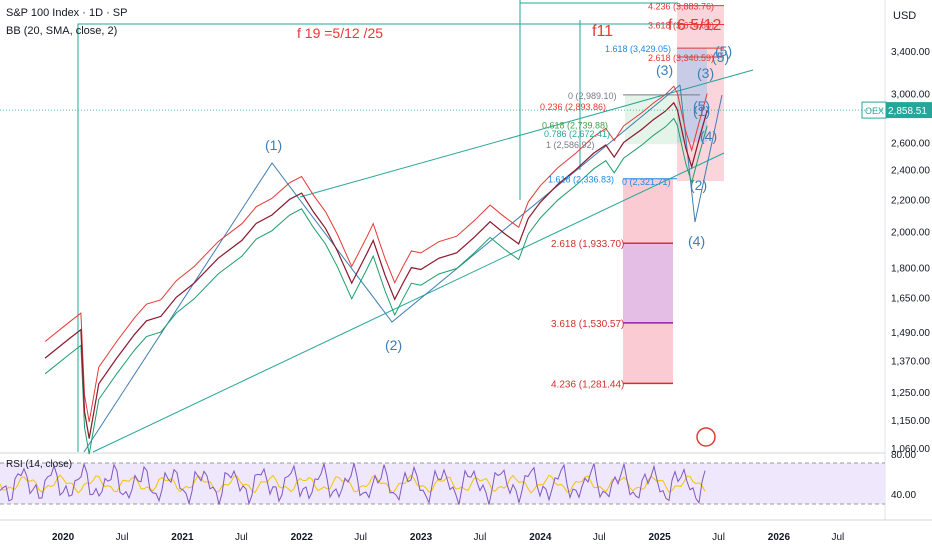 The width and height of the screenshot is (932, 555). What do you see at coordinates (587, 244) in the screenshot?
I see `fib-label-lower: 2.618 (1,933.70)` at bounding box center [587, 244].